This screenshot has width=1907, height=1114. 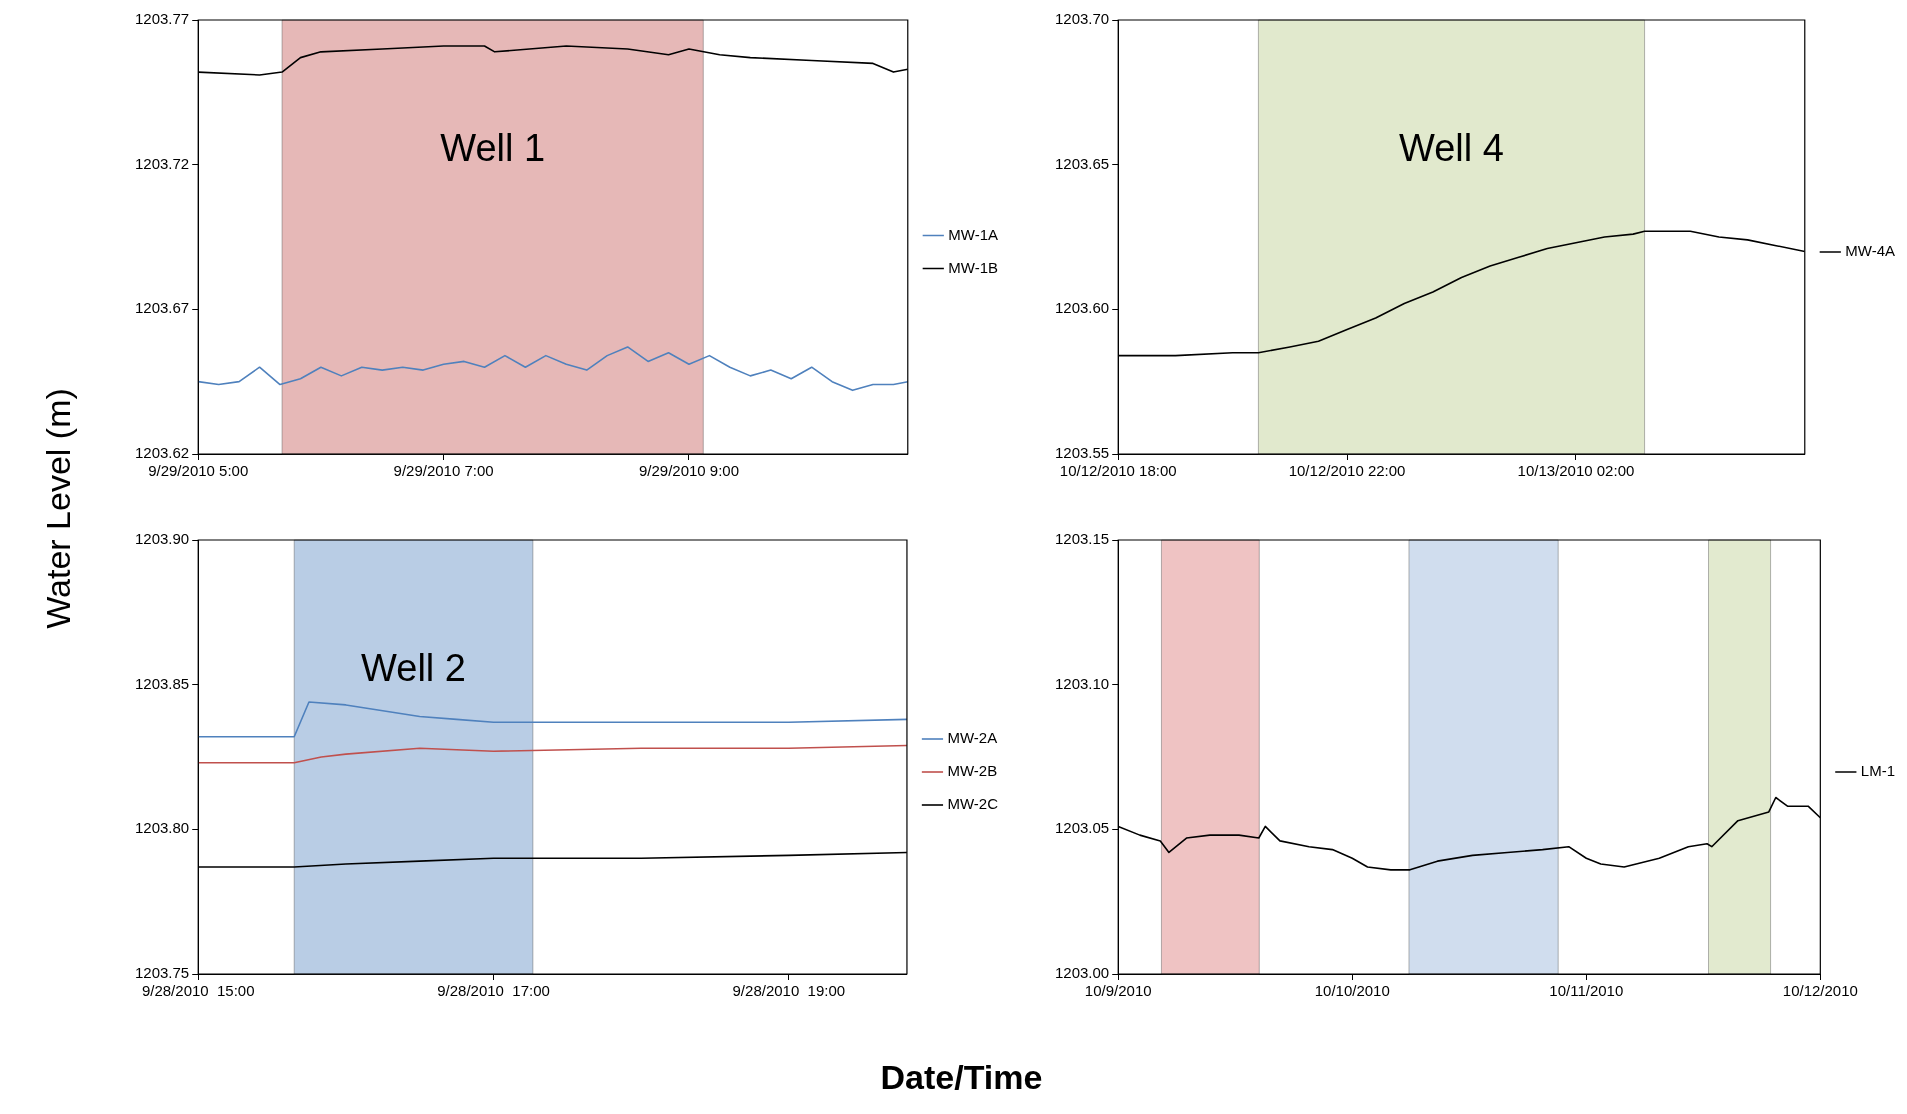 I want to click on y-tick-label: 1203.75, so click(x=162, y=973).